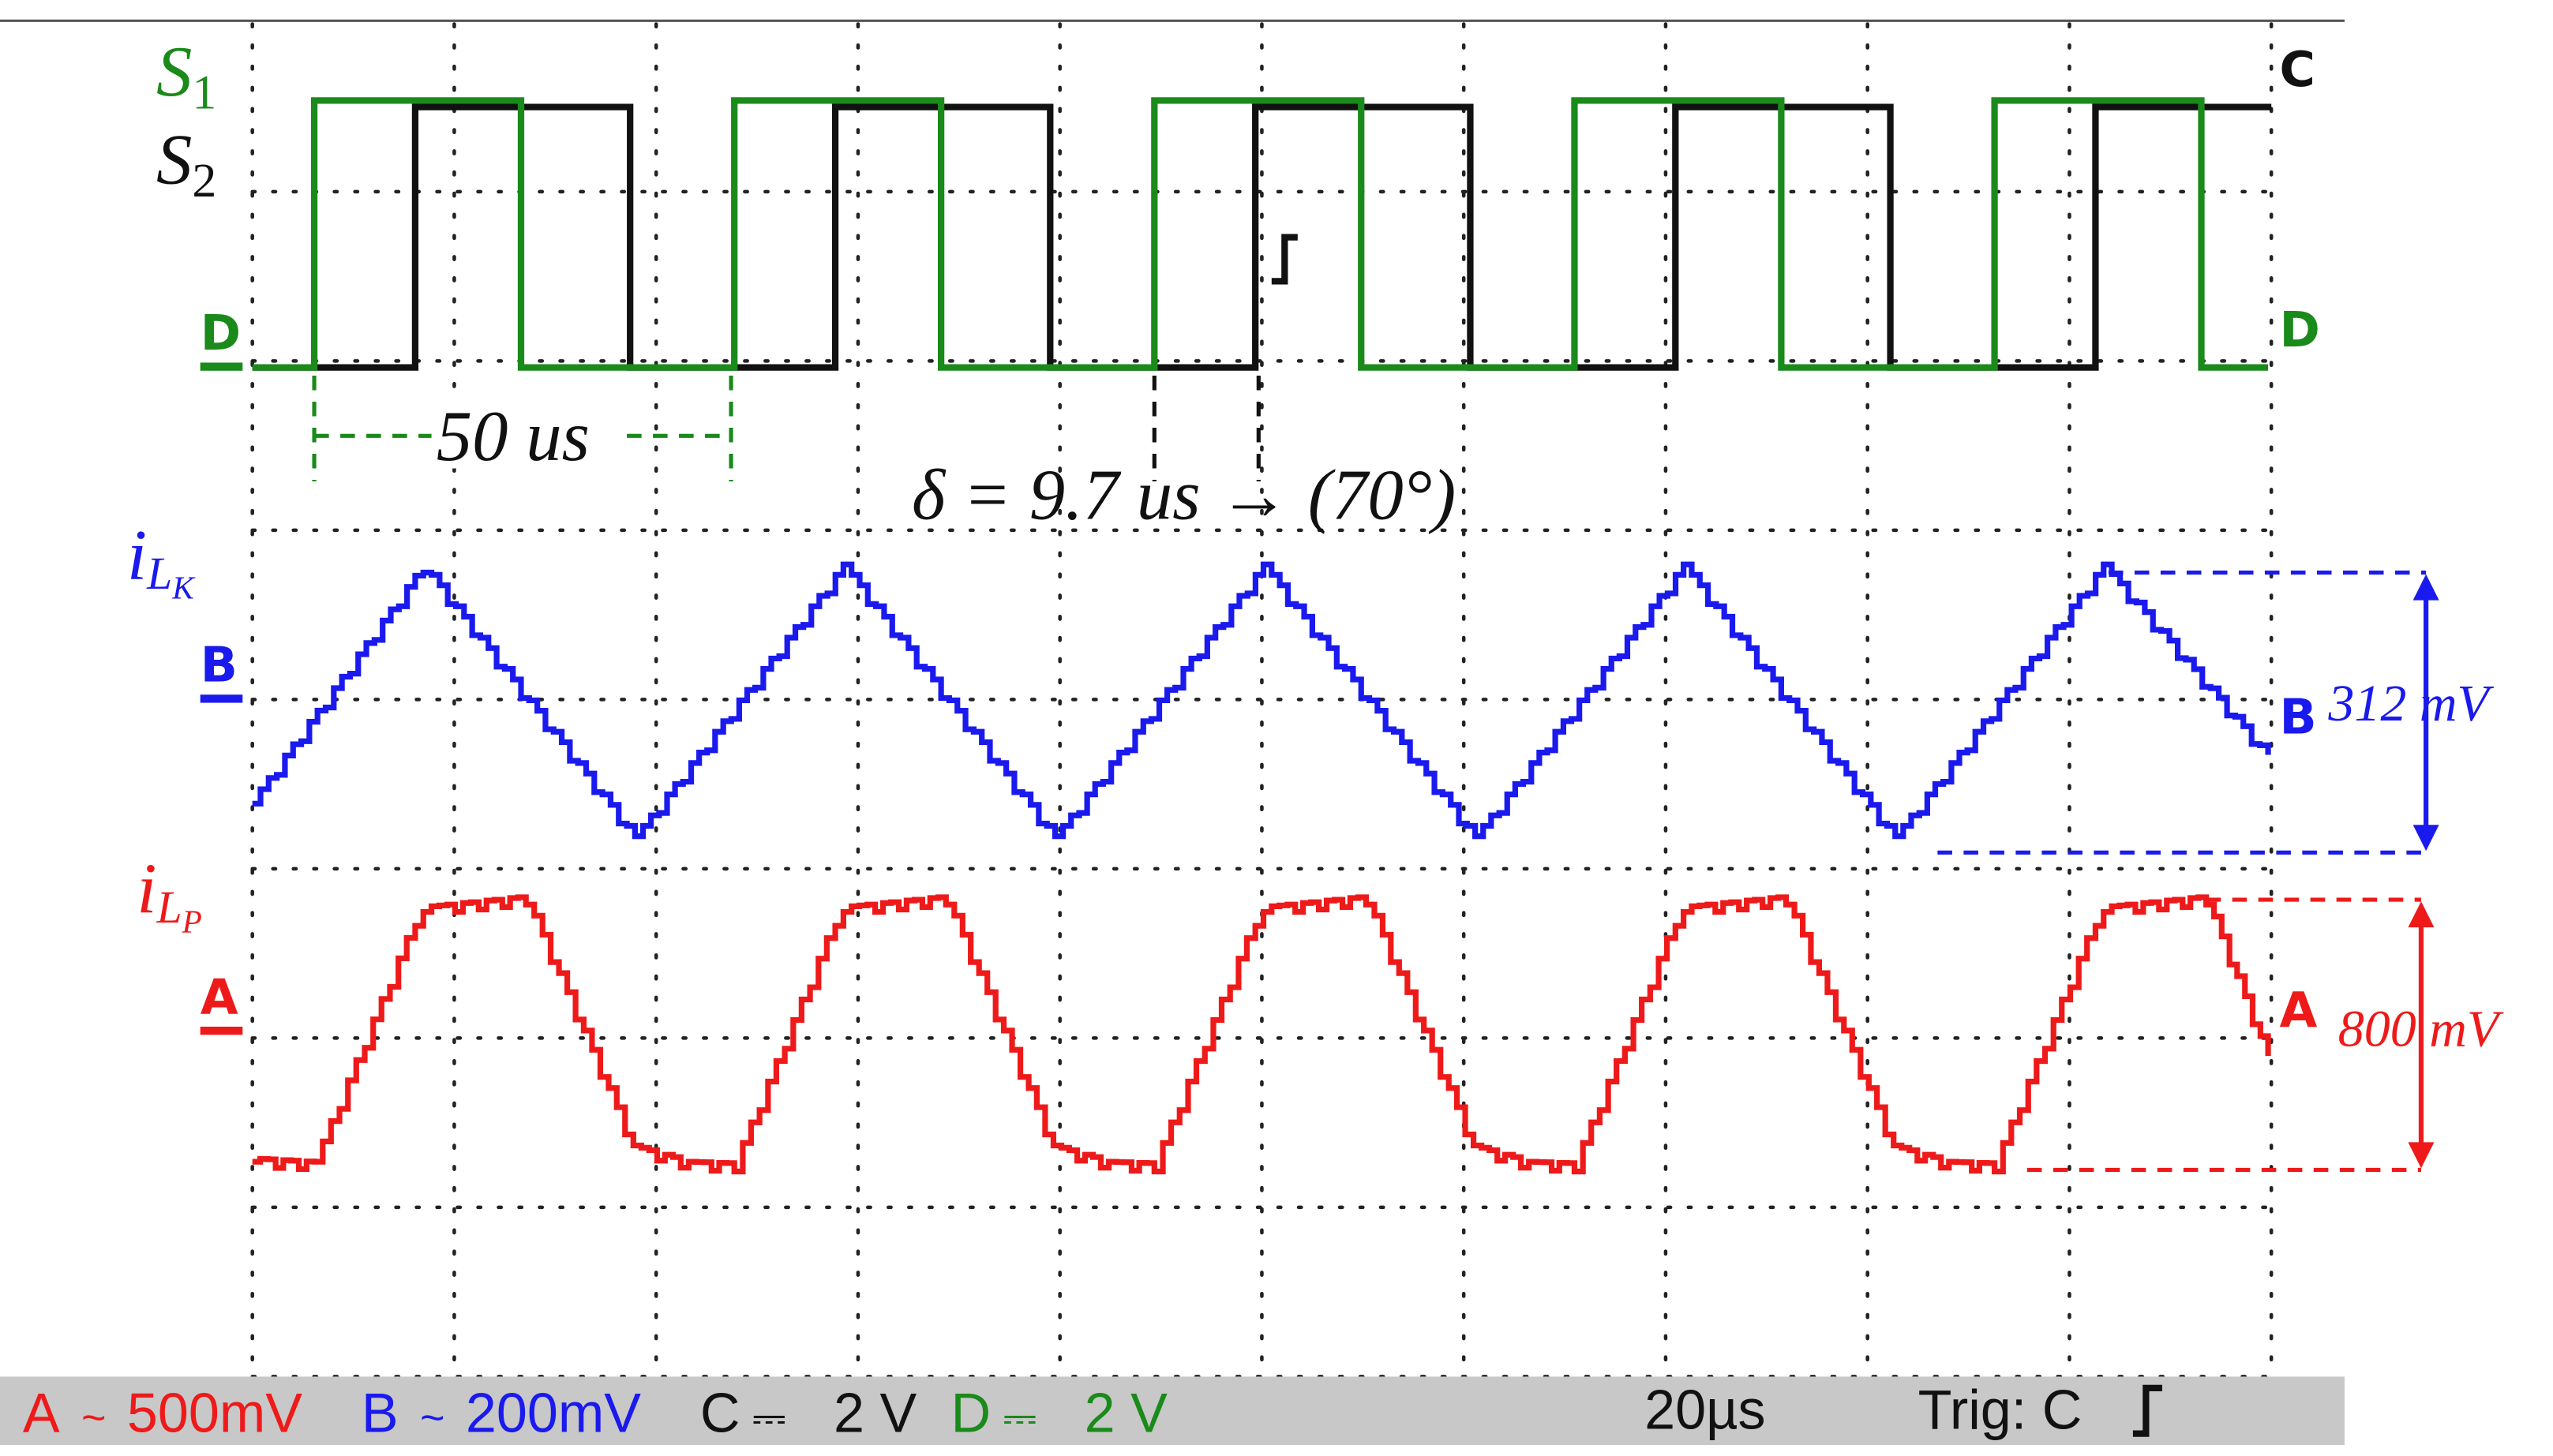  I want to click on trace-s1, so click(1260, 234).